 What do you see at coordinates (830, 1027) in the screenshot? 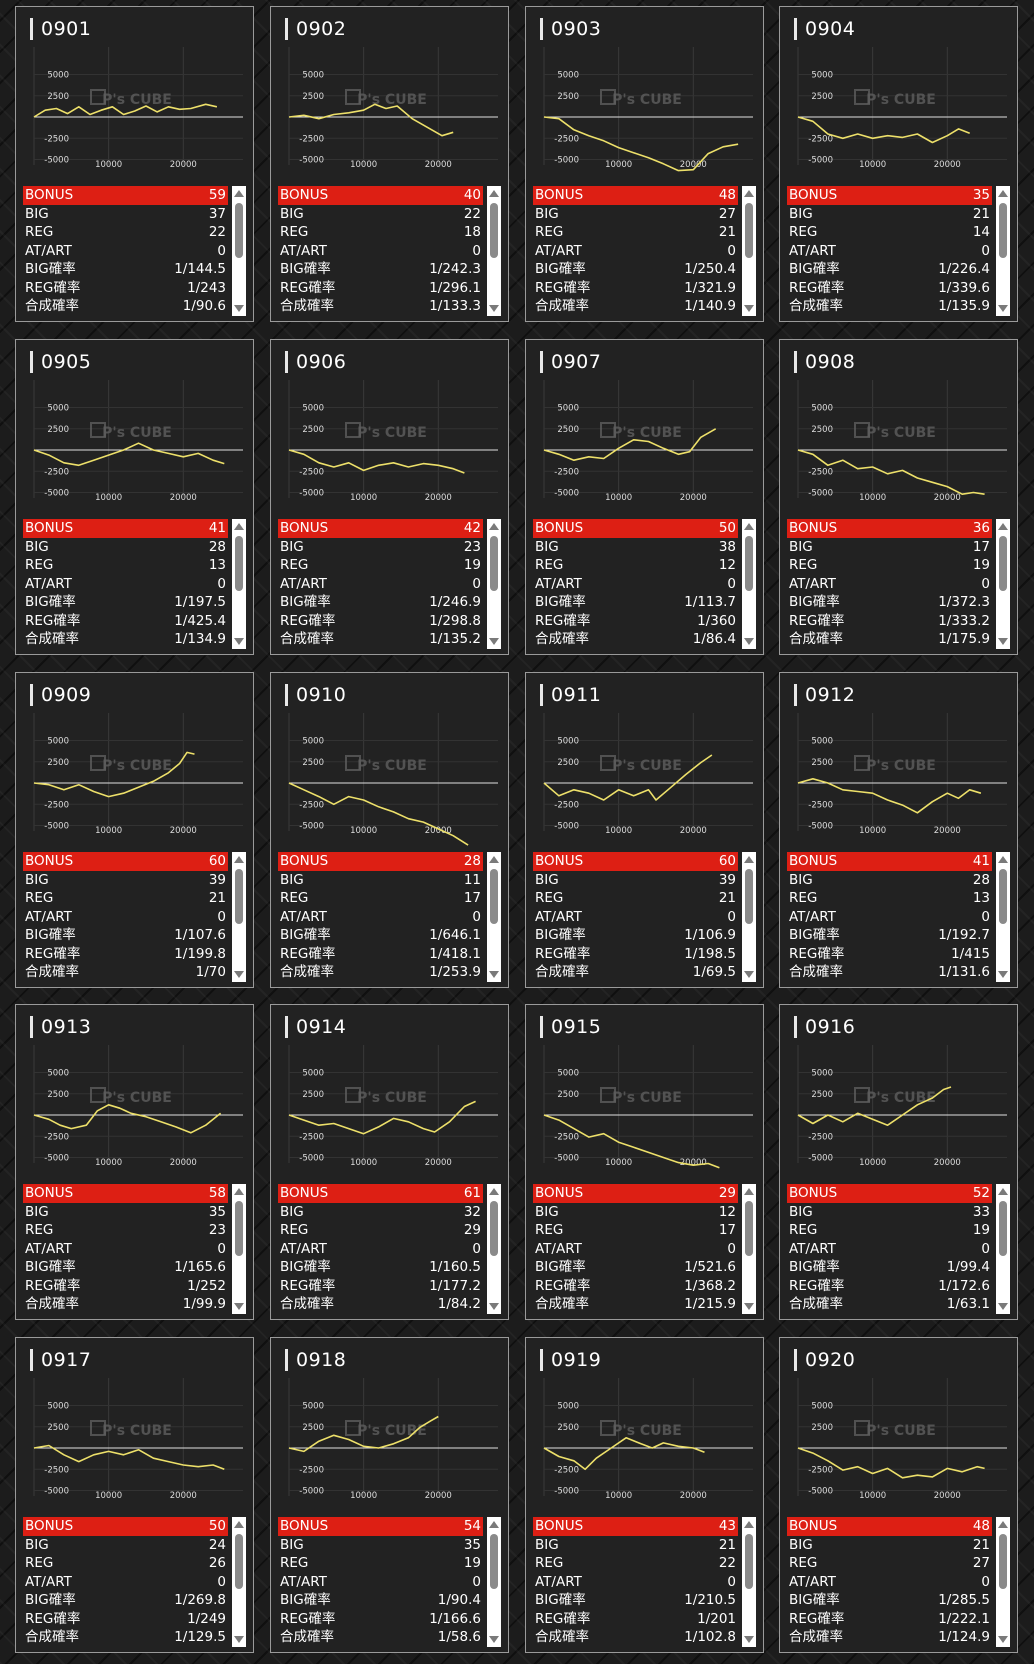
I see `machine-number: 0916` at bounding box center [830, 1027].